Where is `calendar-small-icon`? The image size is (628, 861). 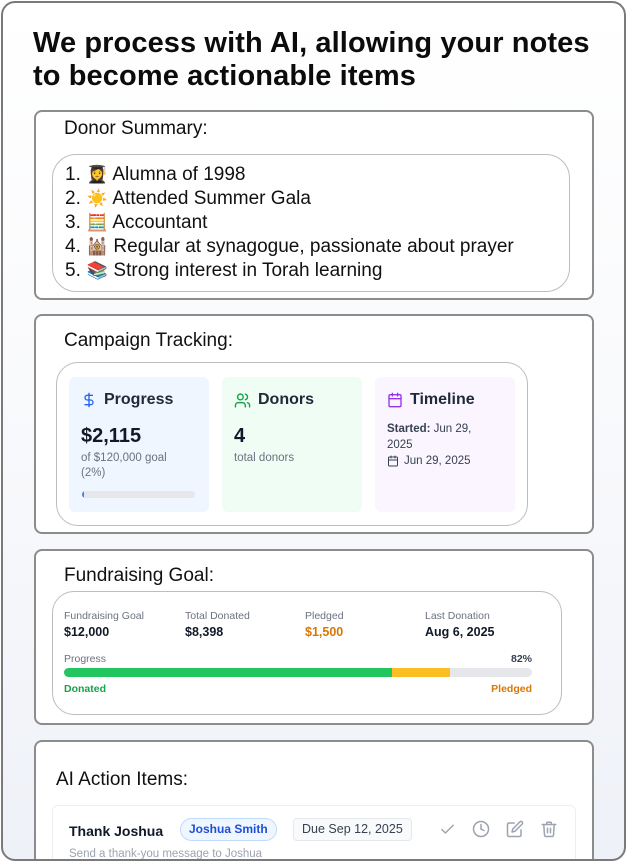
calendar-small-icon is located at coordinates (393, 461).